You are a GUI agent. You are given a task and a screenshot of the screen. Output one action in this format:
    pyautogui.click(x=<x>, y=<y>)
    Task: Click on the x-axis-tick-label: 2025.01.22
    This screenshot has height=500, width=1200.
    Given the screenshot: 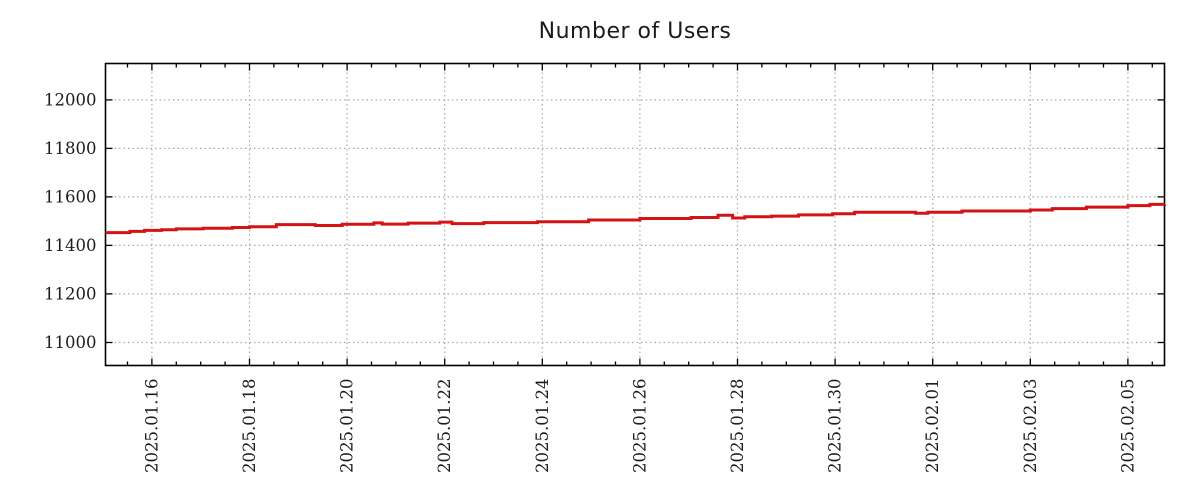 What is the action you would take?
    pyautogui.click(x=444, y=426)
    